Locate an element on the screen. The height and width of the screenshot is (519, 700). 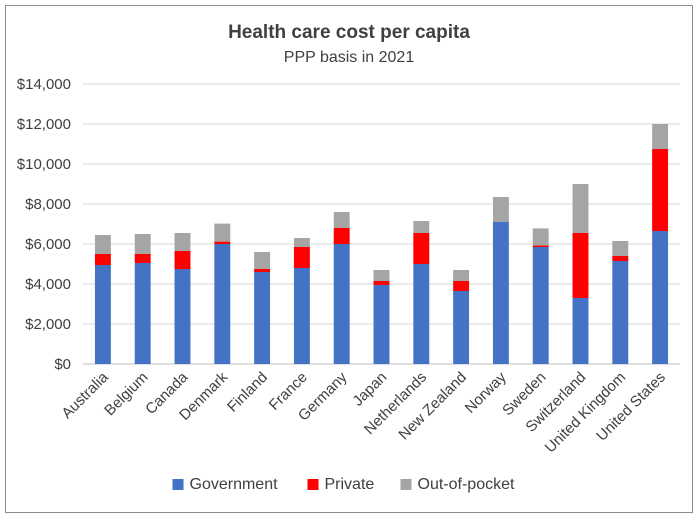
chart-subtitle: PPP basis in 2021 is located at coordinates (349, 57).